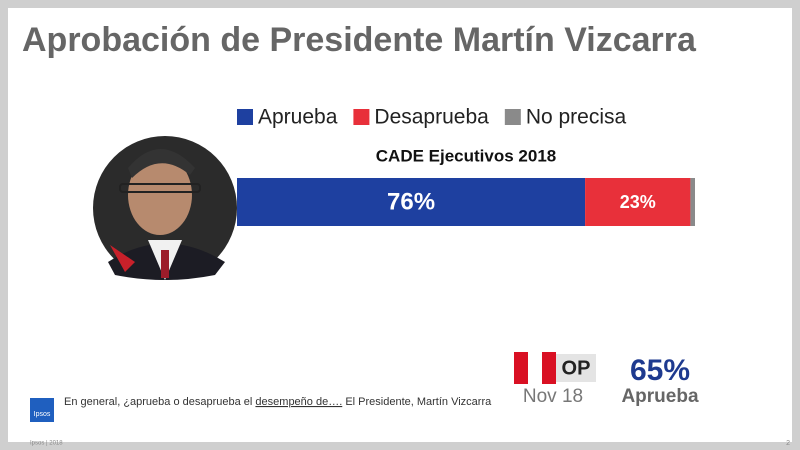 Image resolution: width=800 pixels, height=450 pixels. Describe the element at coordinates (466, 155) in the screenshot. I see `category-label: CADE Ejecutivos 2018` at that location.